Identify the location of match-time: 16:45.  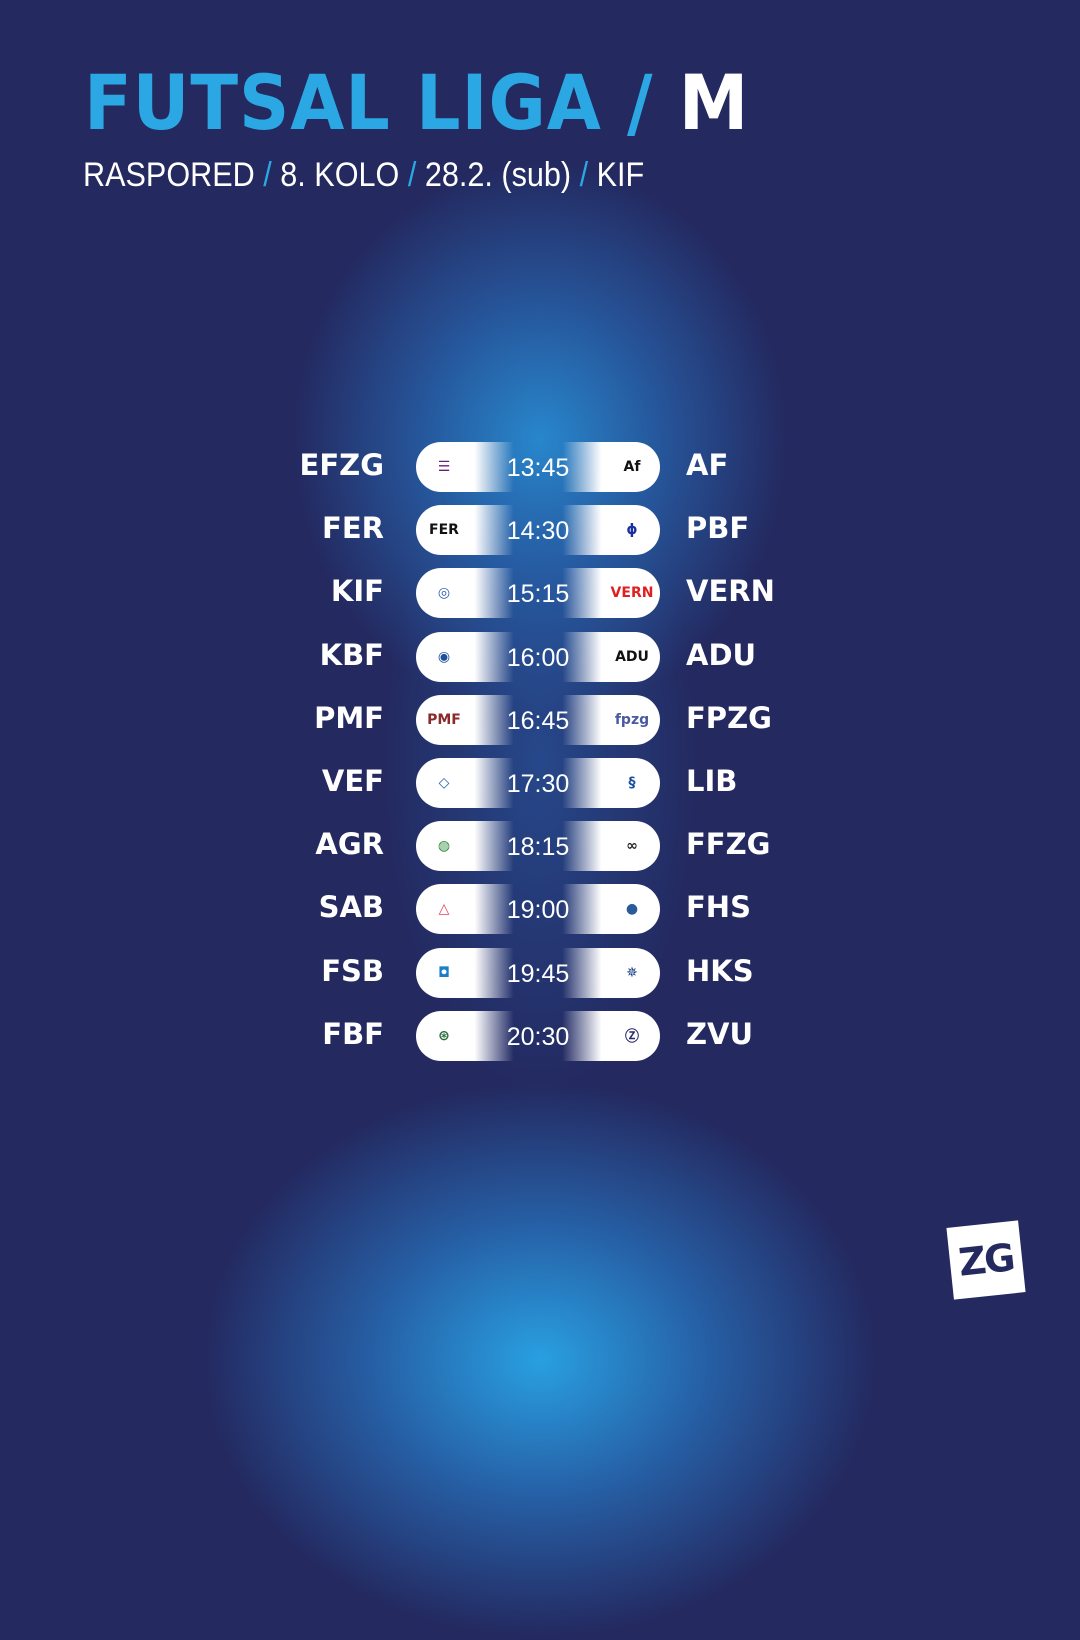
(538, 720).